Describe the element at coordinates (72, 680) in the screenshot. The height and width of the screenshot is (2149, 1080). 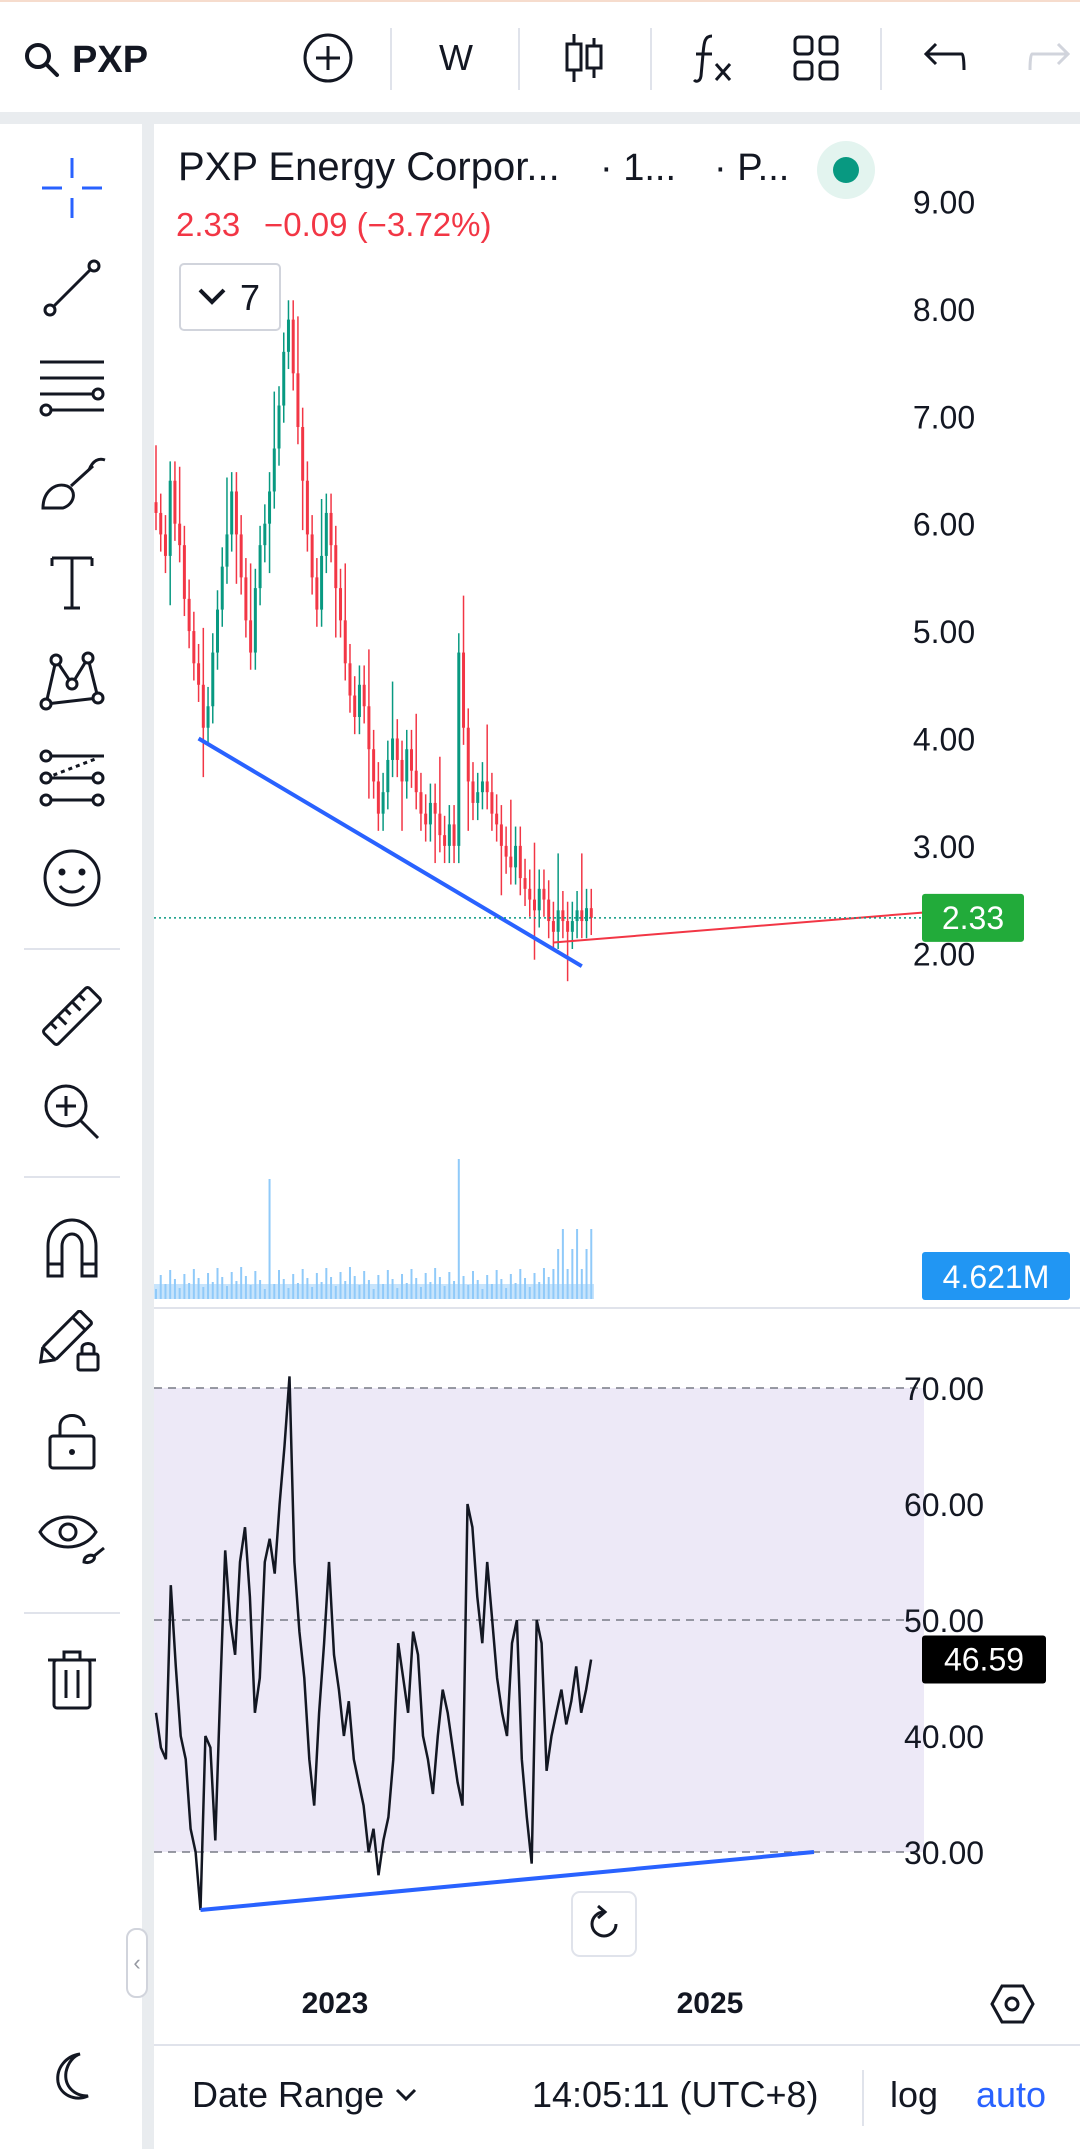
I see `pattern-tool` at that location.